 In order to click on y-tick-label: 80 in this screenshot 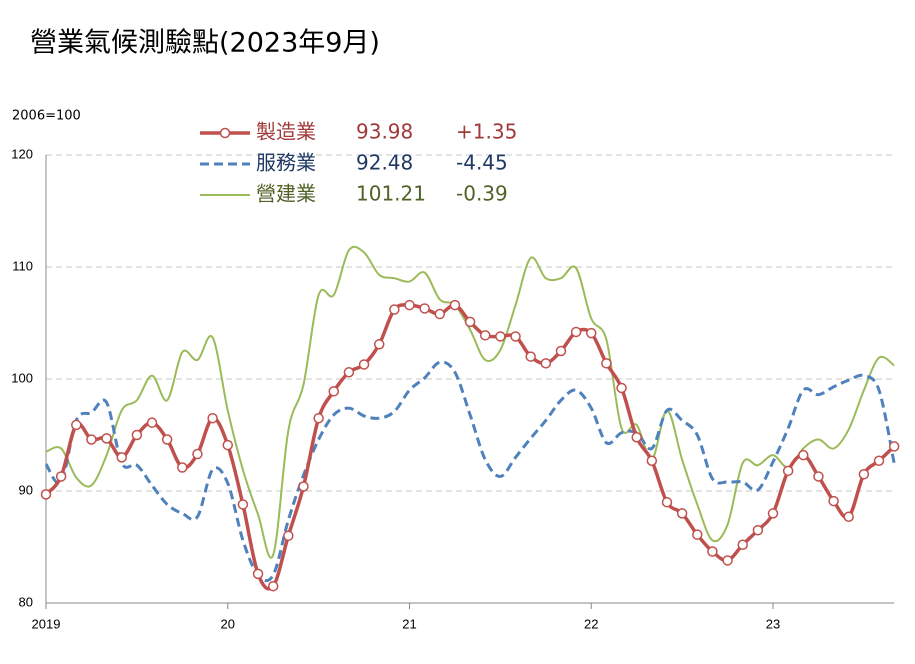, I will do `click(26, 601)`.